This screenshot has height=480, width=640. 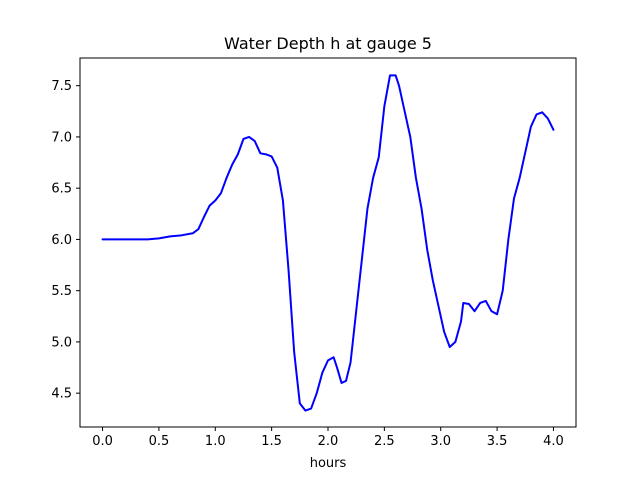 I want to click on x-axis-label: hours, so click(x=328, y=463).